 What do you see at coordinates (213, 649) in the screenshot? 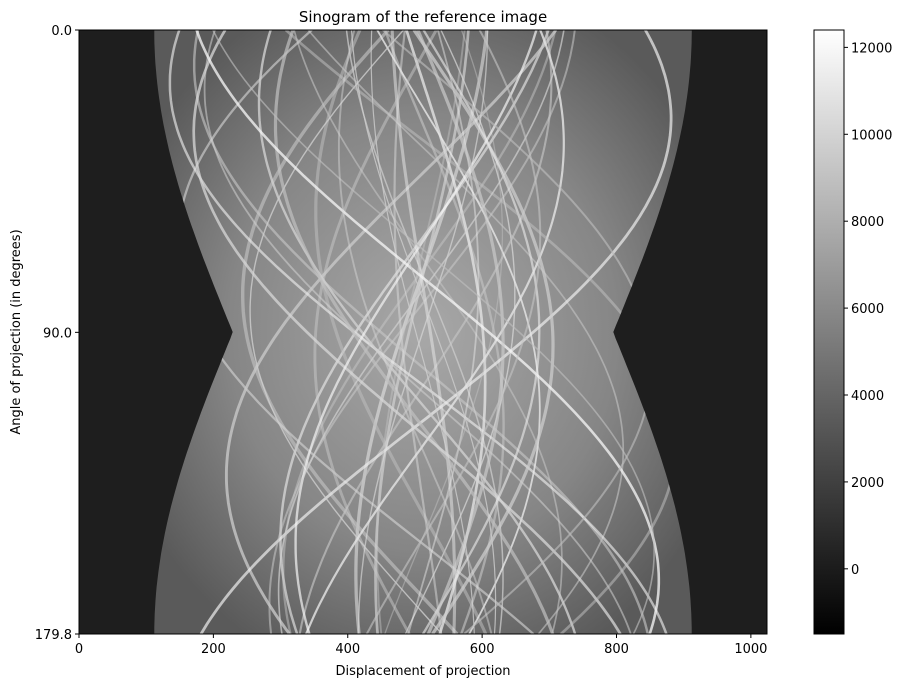
I see `x-tick-label: 200` at bounding box center [213, 649].